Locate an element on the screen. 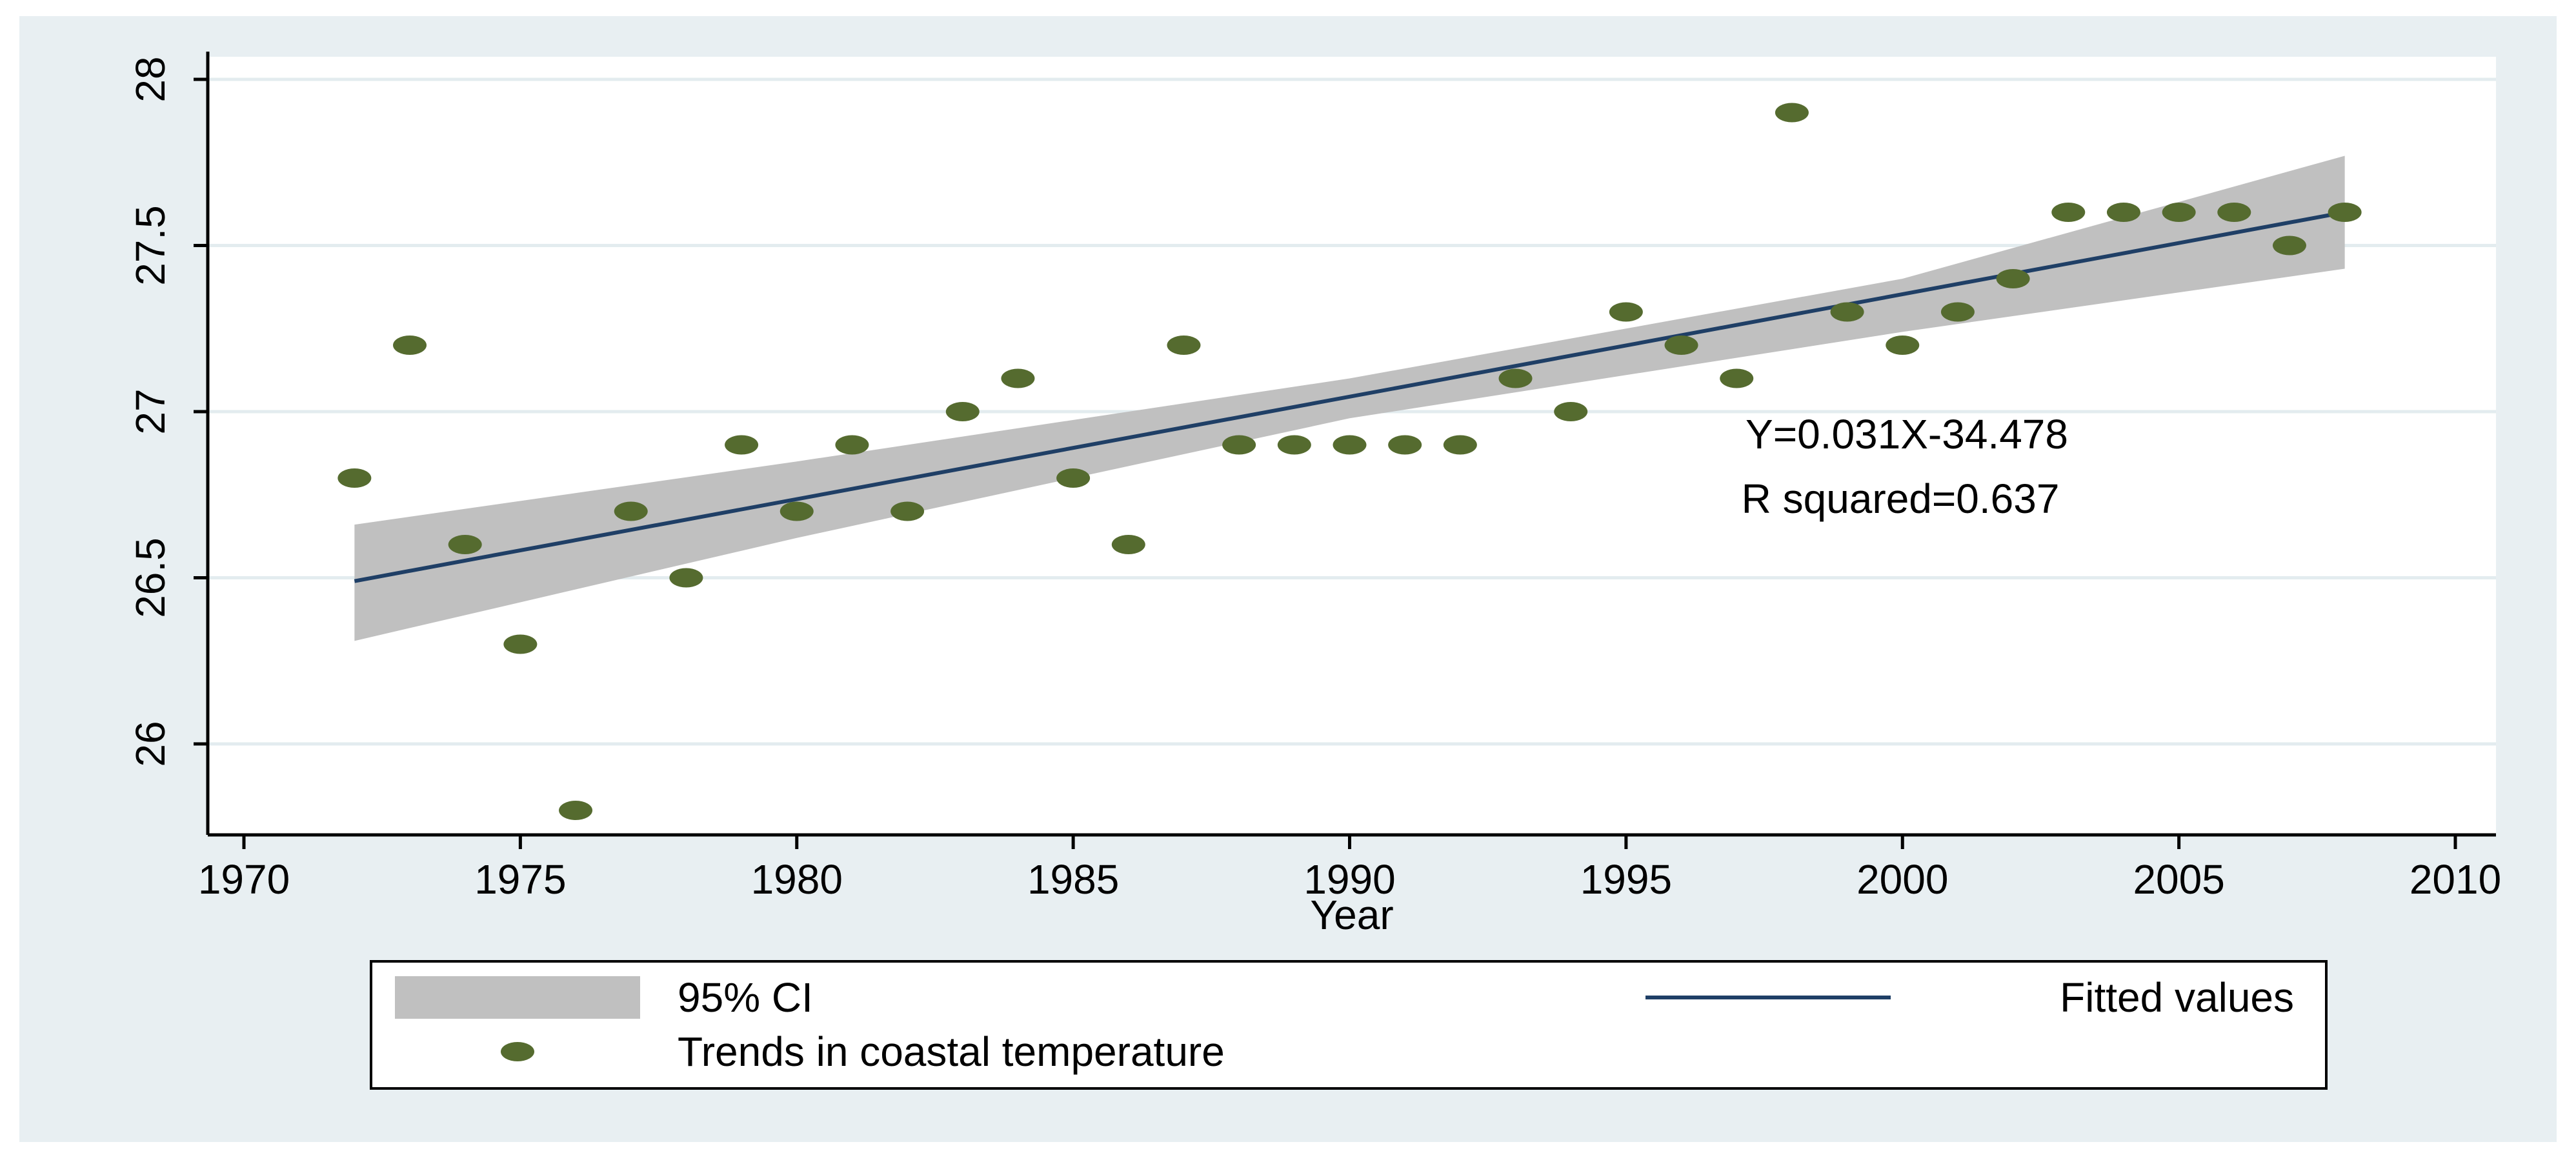  r-squared-label: R squared=0.637 is located at coordinates (1901, 499).